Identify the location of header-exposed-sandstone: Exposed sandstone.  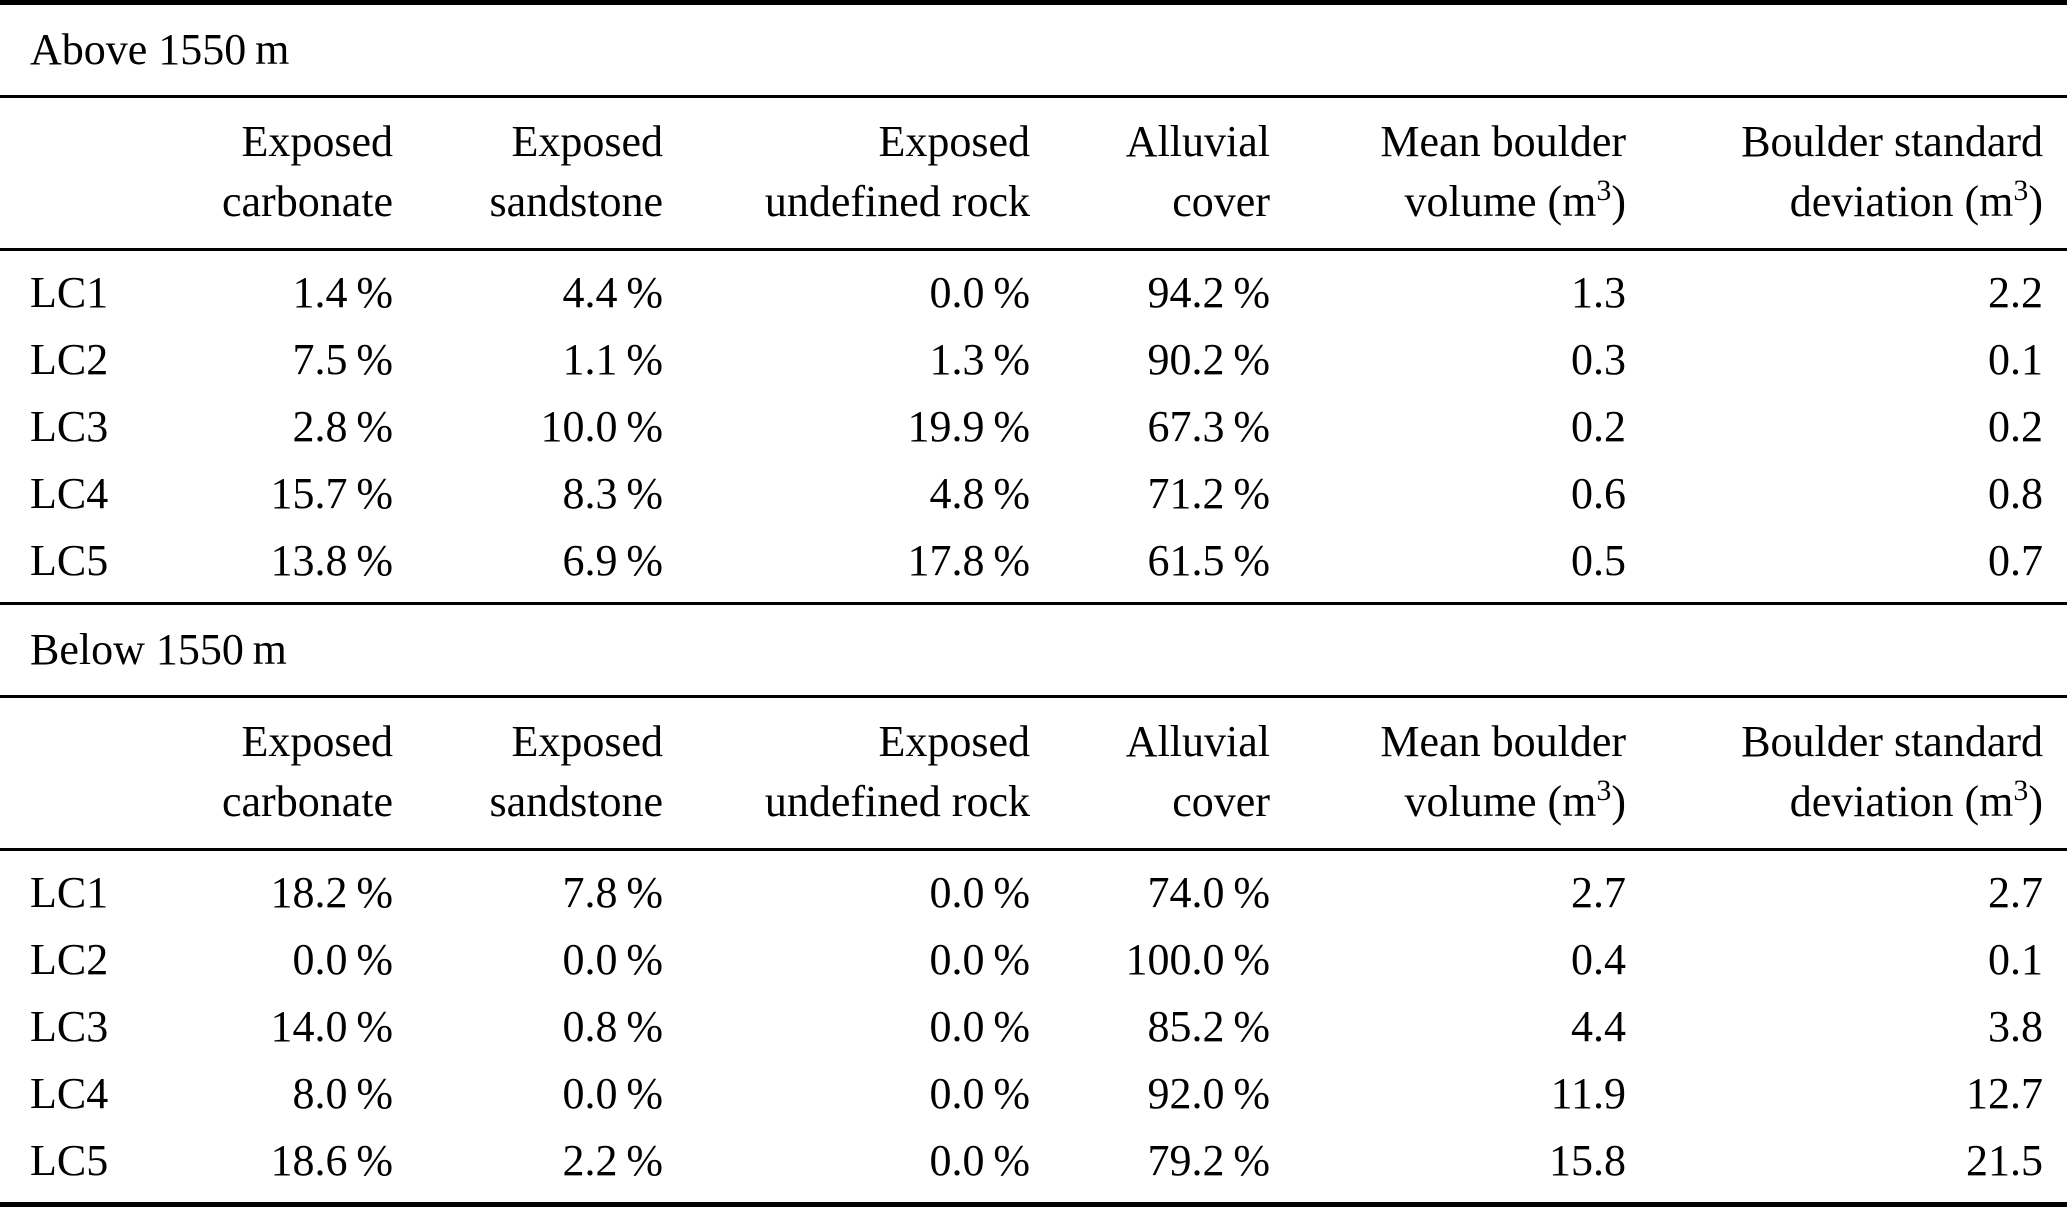
(528, 774).